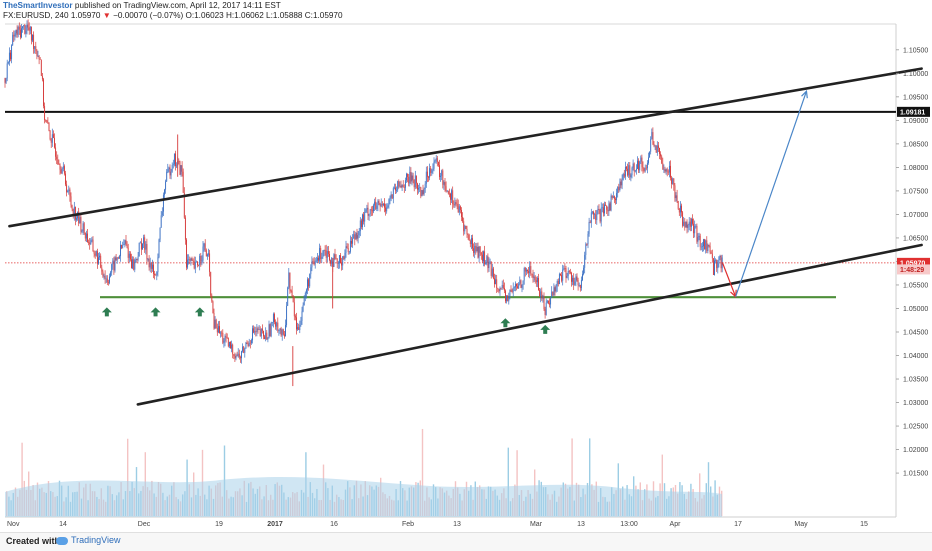 The image size is (932, 551). What do you see at coordinates (38, 5) in the screenshot?
I see `publisher-link: TheSmartInvestor` at bounding box center [38, 5].